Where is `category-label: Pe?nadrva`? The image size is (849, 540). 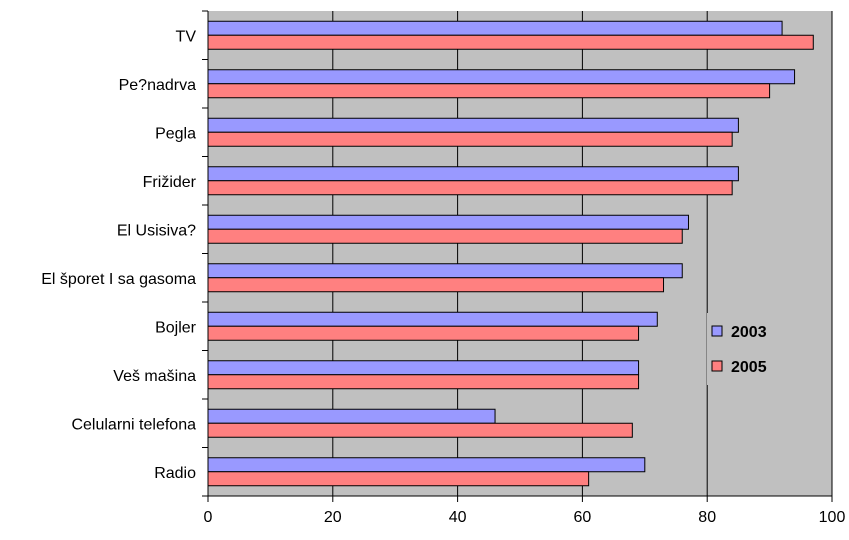
category-label: Pe?nadrva is located at coordinates (157, 85).